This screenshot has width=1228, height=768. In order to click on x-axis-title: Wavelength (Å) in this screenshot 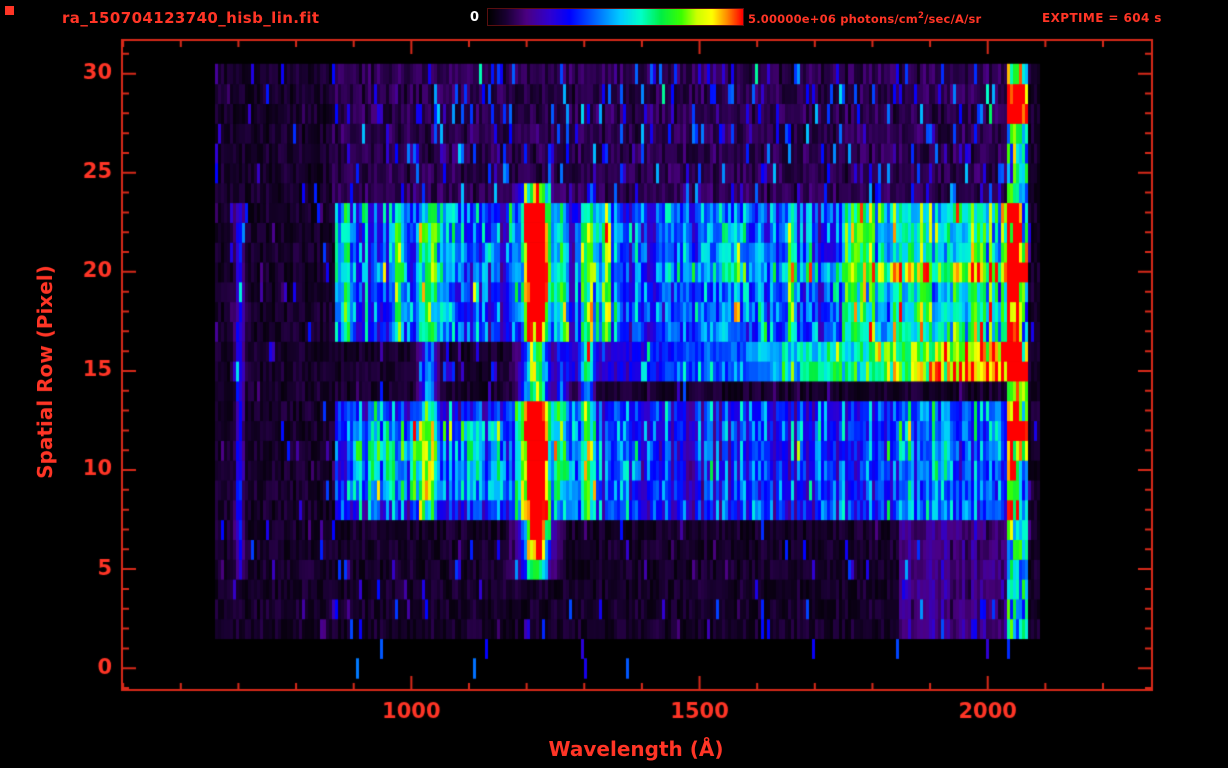, I will do `click(636, 749)`.